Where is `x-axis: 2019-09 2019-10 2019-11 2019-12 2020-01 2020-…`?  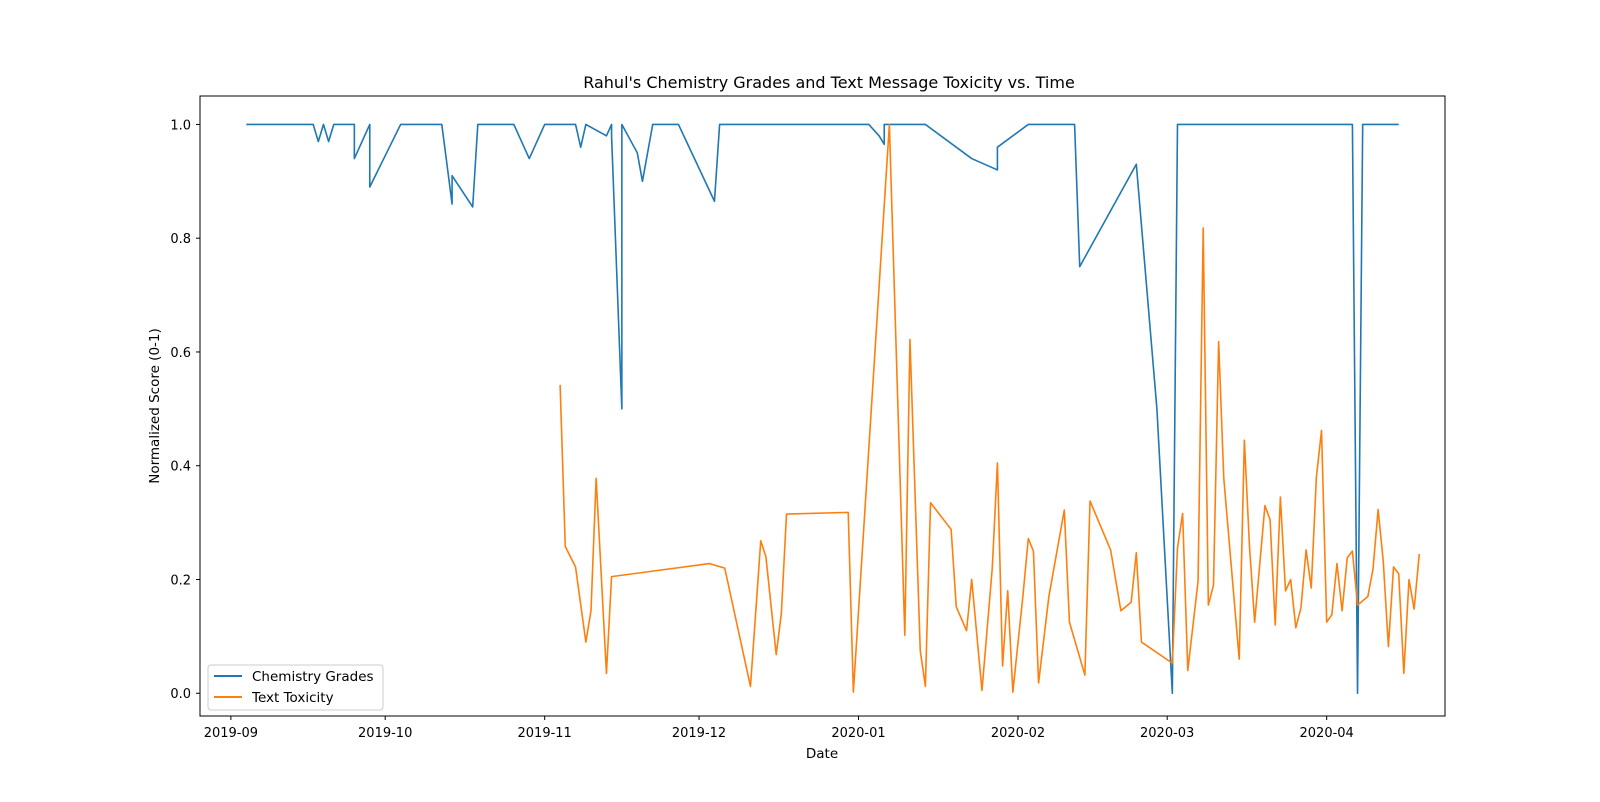
x-axis: 2019-09 2019-10 2019-11 2019-12 2020-01 2020-… is located at coordinates (779, 728).